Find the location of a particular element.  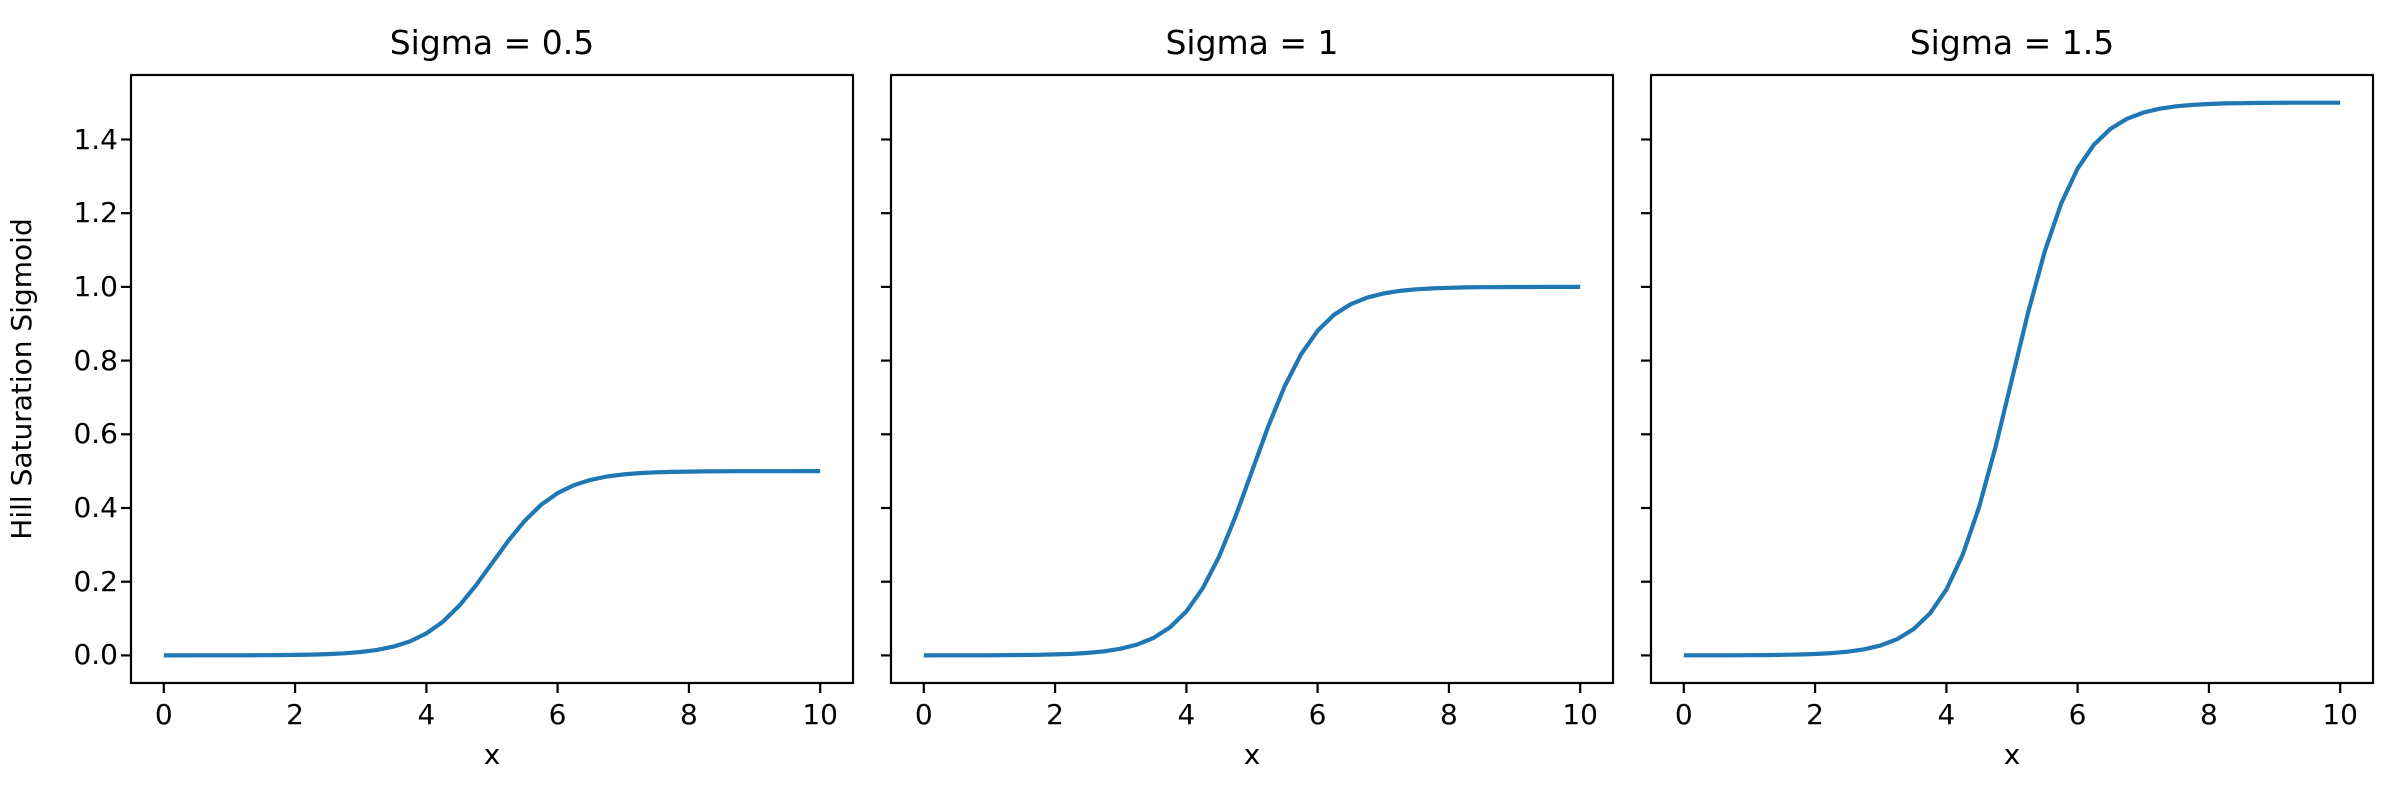

line-series-sigma-0.5 is located at coordinates (492, 563).